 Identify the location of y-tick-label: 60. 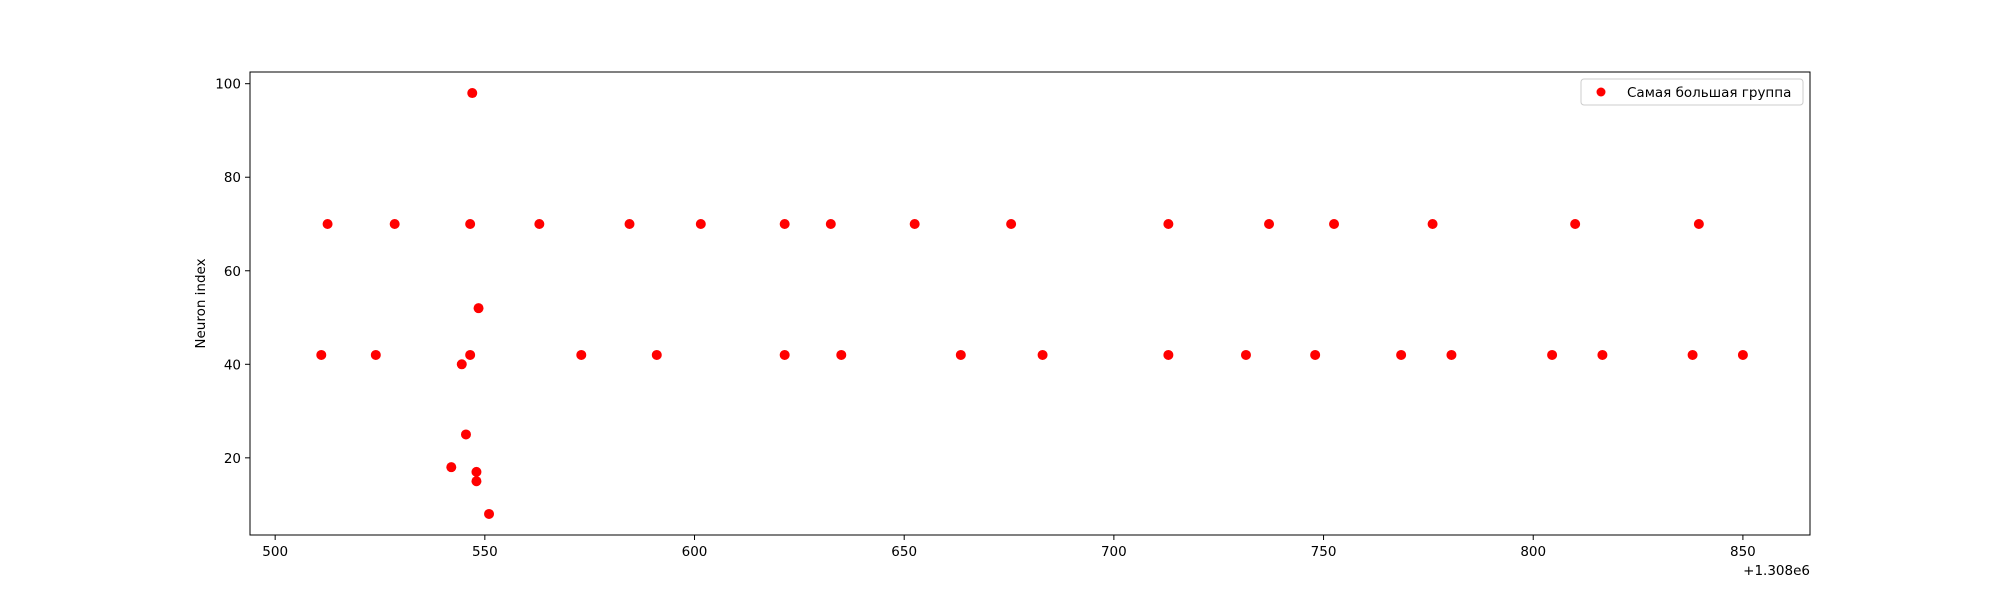
(232, 272).